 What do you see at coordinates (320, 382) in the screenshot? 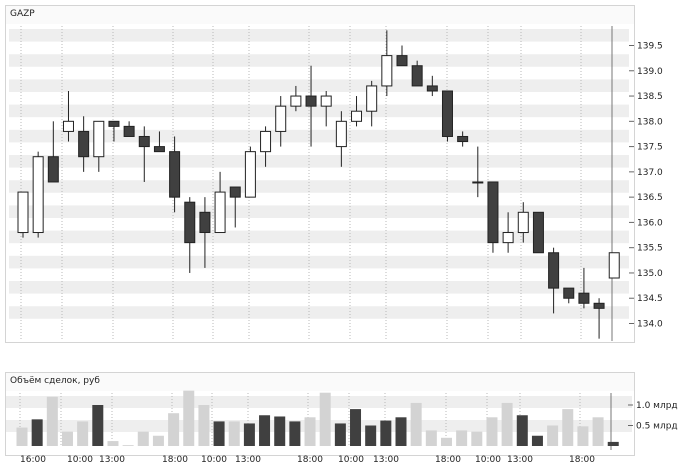
I see `volume-chart-header: Объём сделок, руб` at bounding box center [320, 382].